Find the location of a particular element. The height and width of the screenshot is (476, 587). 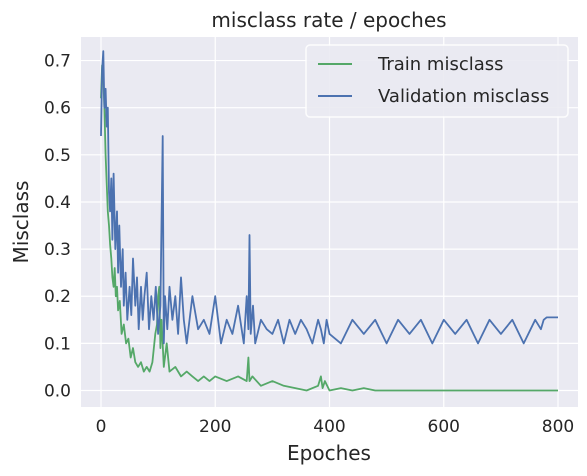

legend-label-validation: Validation misclass is located at coordinates (463, 96).